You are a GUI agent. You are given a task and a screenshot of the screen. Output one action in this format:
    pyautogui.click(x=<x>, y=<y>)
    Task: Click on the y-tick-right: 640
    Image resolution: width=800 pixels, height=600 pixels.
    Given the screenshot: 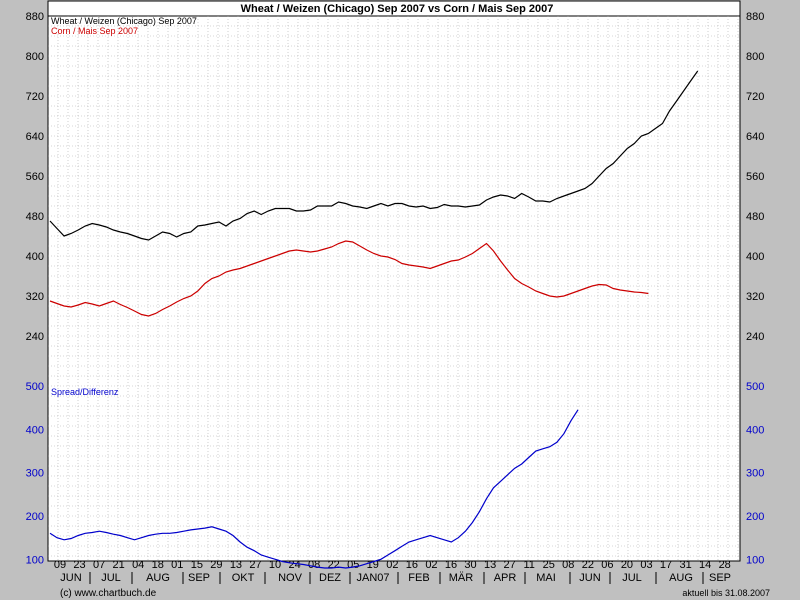 What is the action you would take?
    pyautogui.click(x=755, y=137)
    